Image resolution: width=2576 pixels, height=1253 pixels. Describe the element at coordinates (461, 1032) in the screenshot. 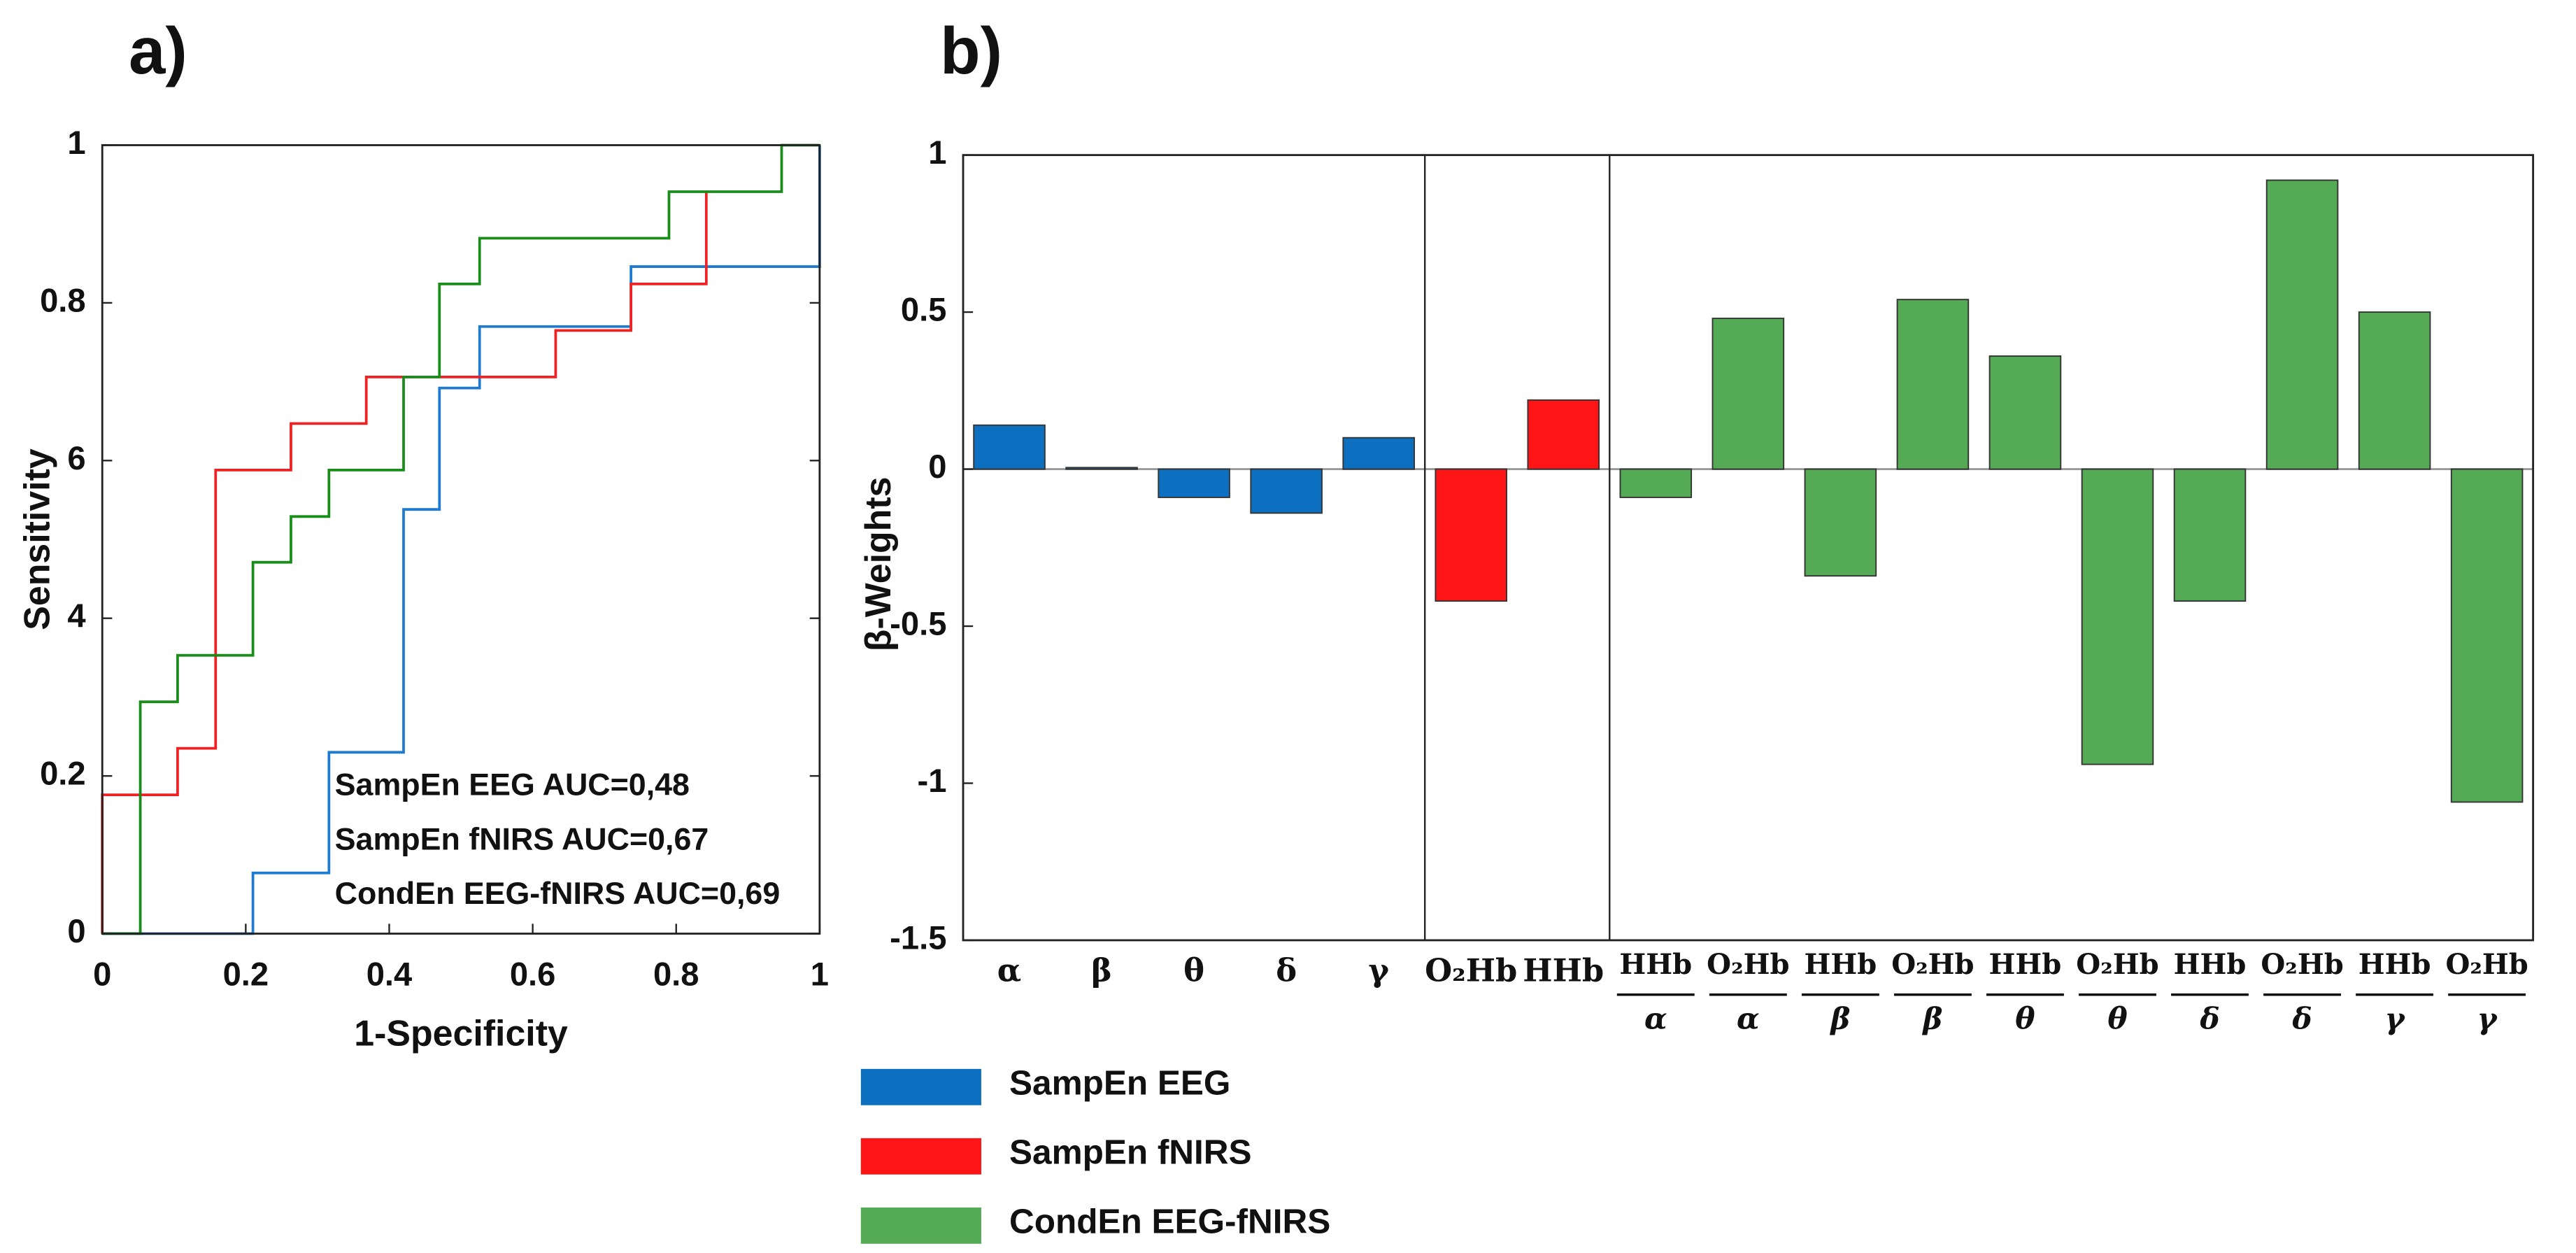

I see `x-axis-label: 1-Specificity` at that location.